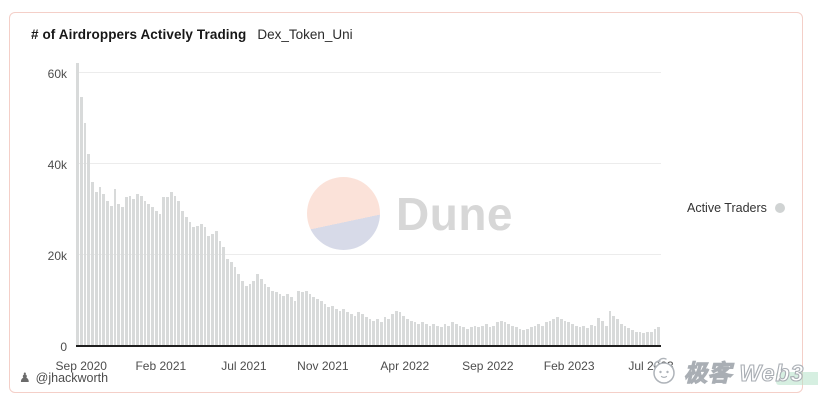 This screenshot has width=818, height=412. Describe the element at coordinates (736, 208) in the screenshot. I see `legend-active-traders: Active Traders` at that location.